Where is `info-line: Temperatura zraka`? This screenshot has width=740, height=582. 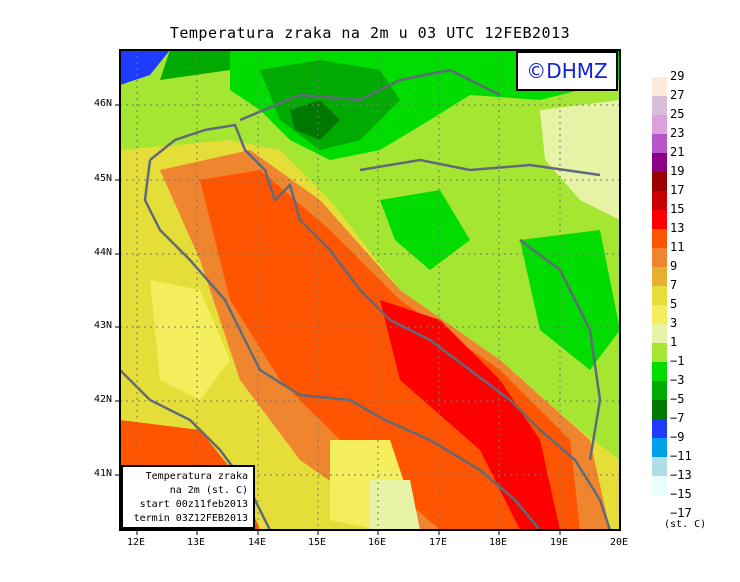
info-line: Temperatura zraka is located at coordinates (196, 476).